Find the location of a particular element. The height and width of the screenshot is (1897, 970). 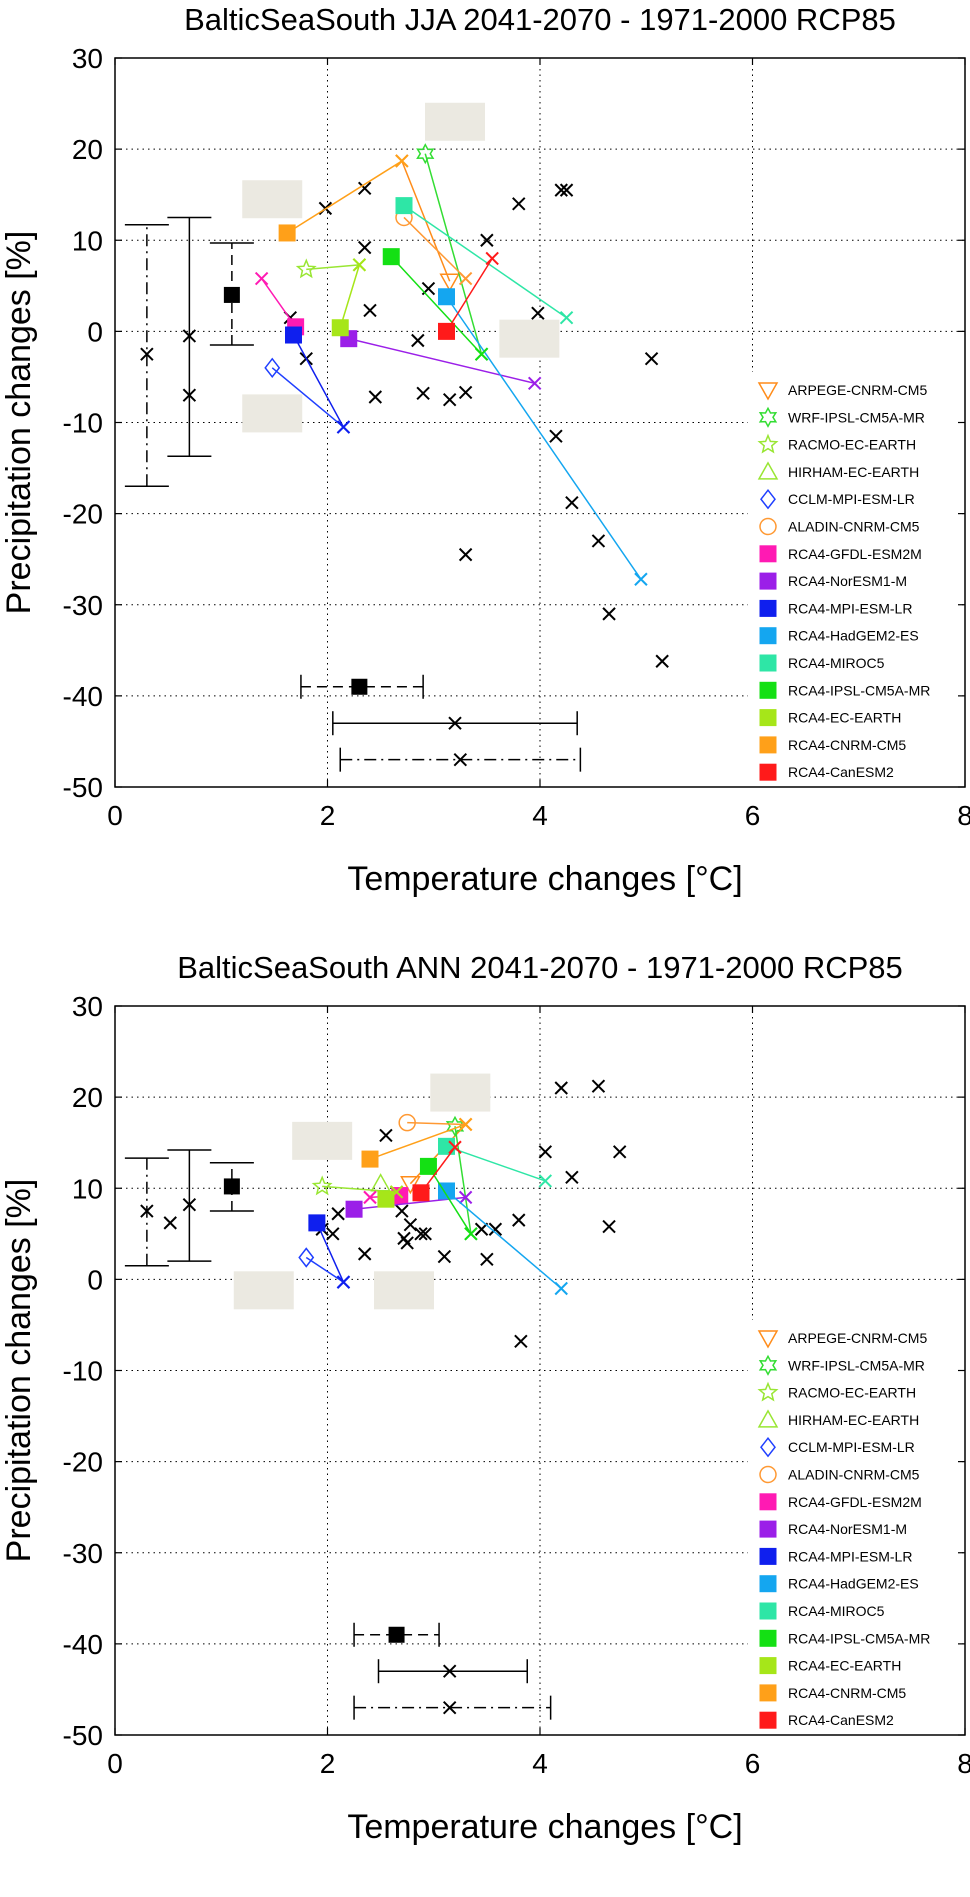

rcm-series is located at coordinates (433, 1204).